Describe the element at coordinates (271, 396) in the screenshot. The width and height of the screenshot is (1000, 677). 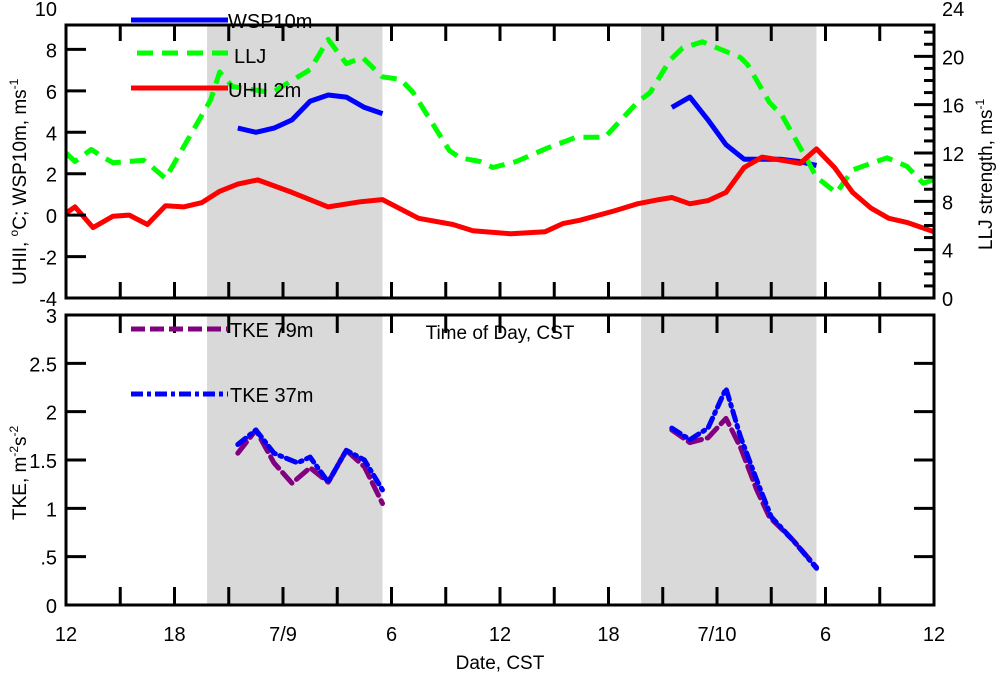
I see `legend-label-tke37: TKE 37m` at that location.